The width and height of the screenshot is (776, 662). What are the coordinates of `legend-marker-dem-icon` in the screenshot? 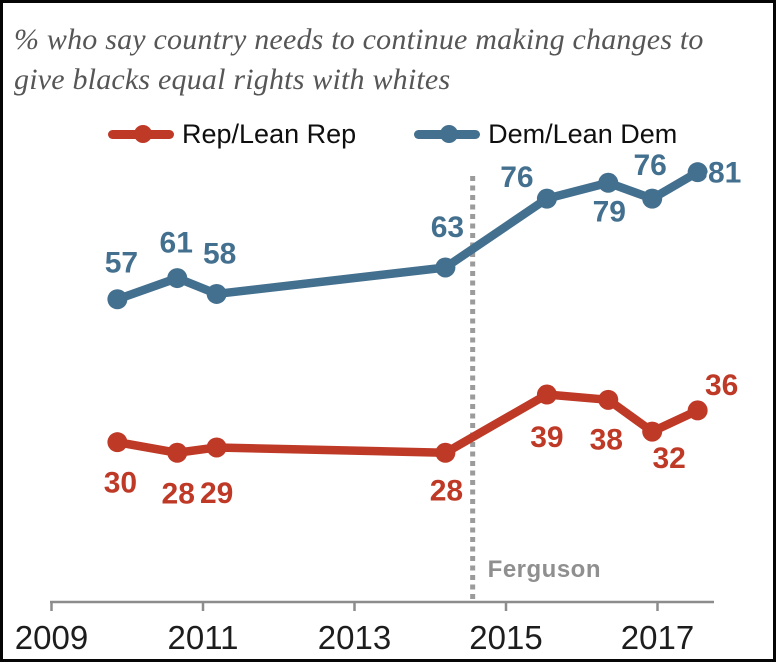 It's located at (447, 134).